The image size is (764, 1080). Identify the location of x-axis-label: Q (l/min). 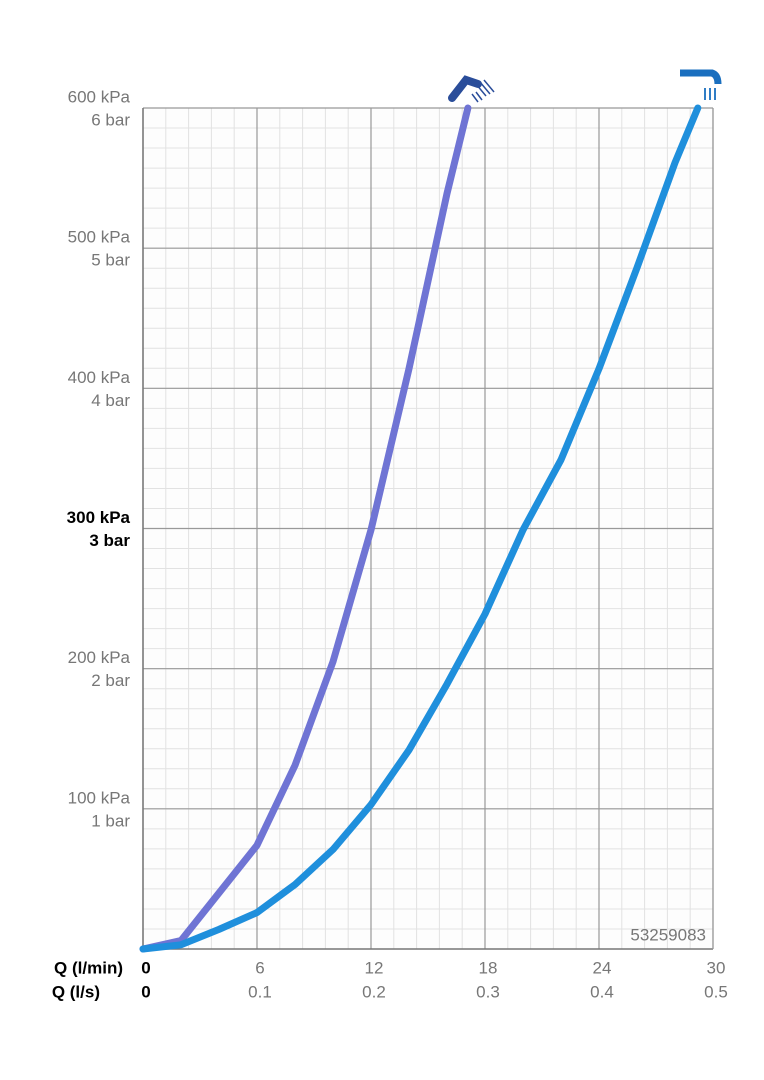
(88, 967).